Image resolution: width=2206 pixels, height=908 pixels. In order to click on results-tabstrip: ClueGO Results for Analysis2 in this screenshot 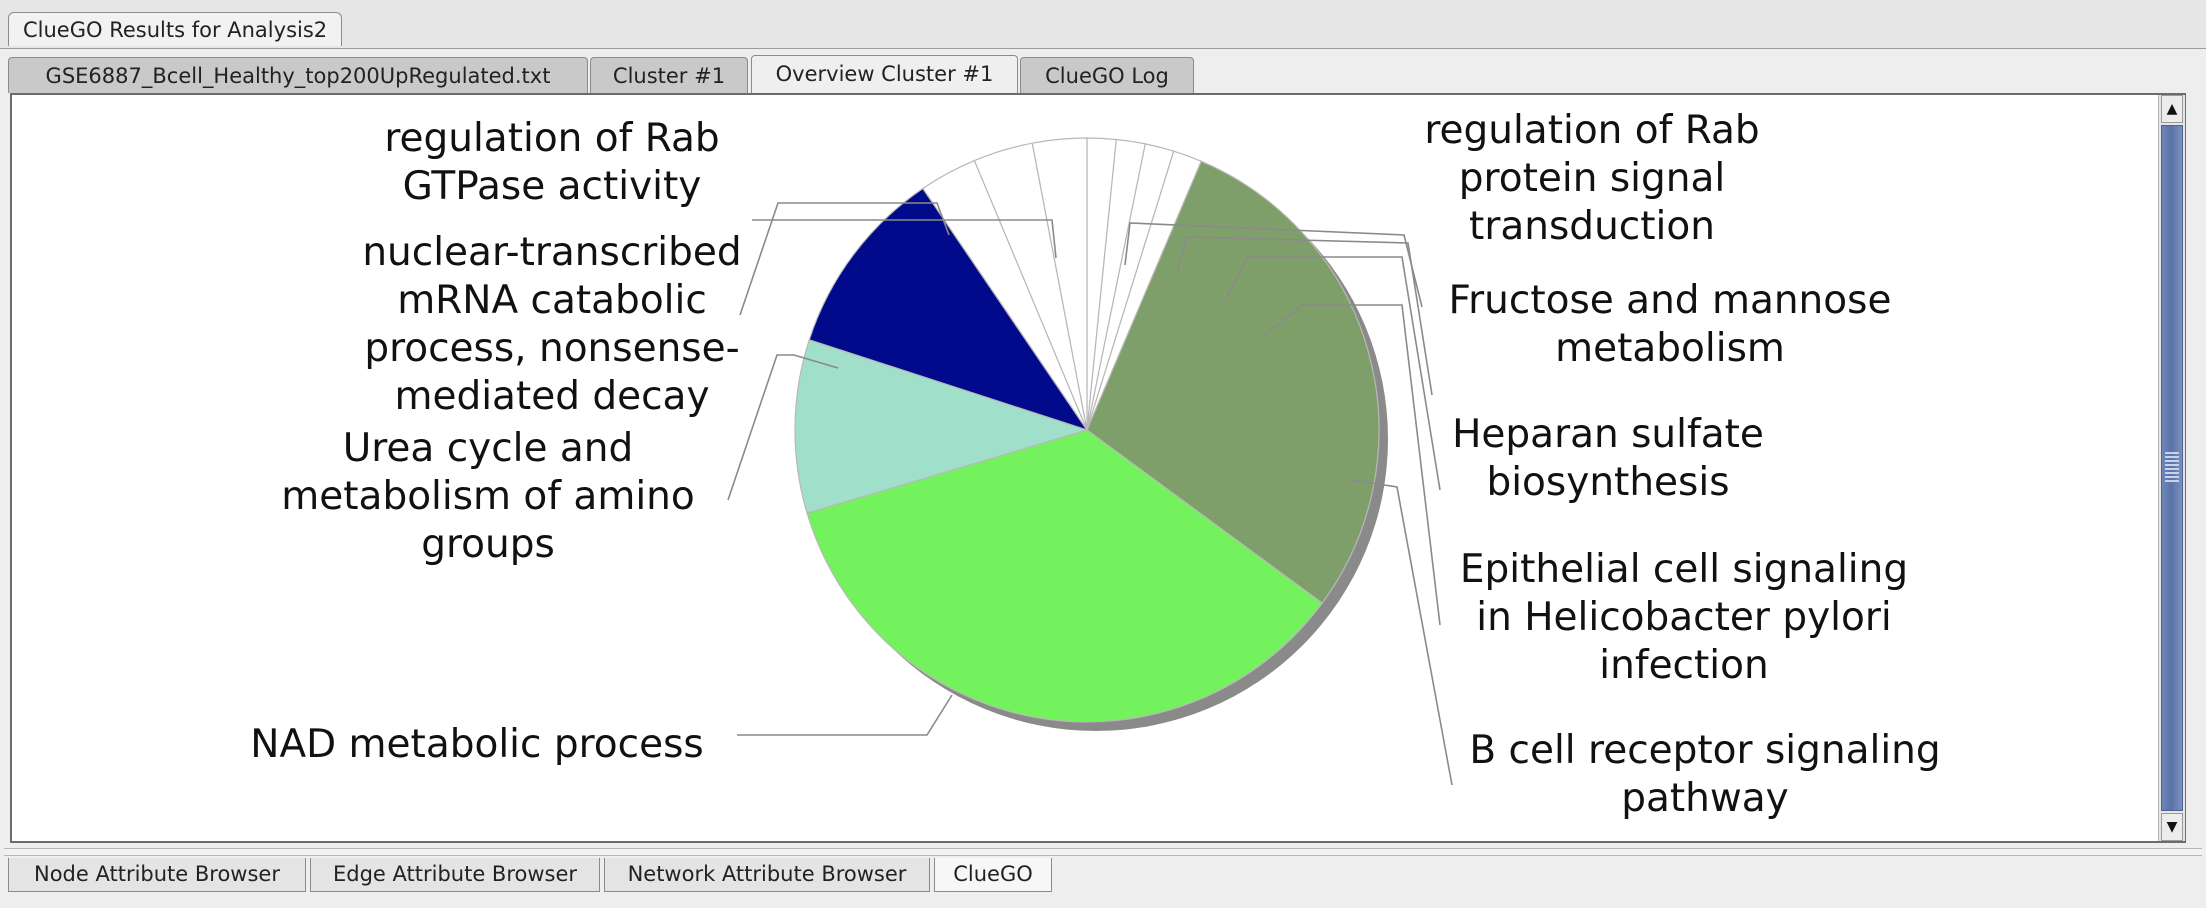, I will do `click(1103, 24)`.